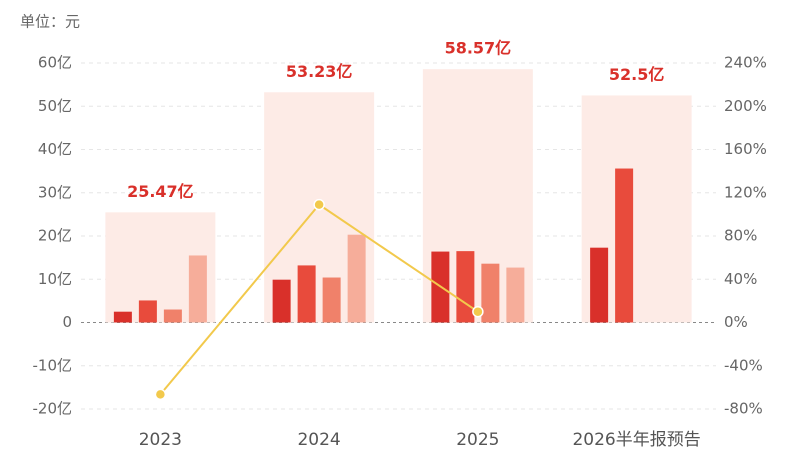 This screenshot has width=800, height=450. Describe the element at coordinates (740, 279) in the screenshot. I see `y2-tick-label: 40%` at that location.